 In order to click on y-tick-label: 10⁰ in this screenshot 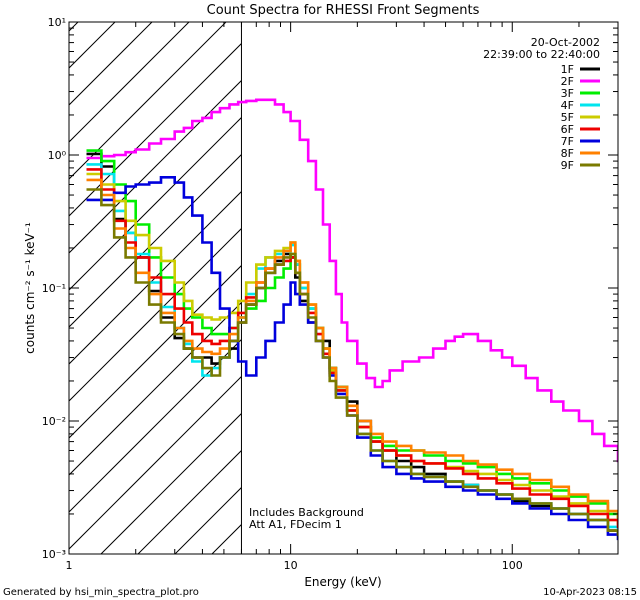, I will do `click(57, 155)`.